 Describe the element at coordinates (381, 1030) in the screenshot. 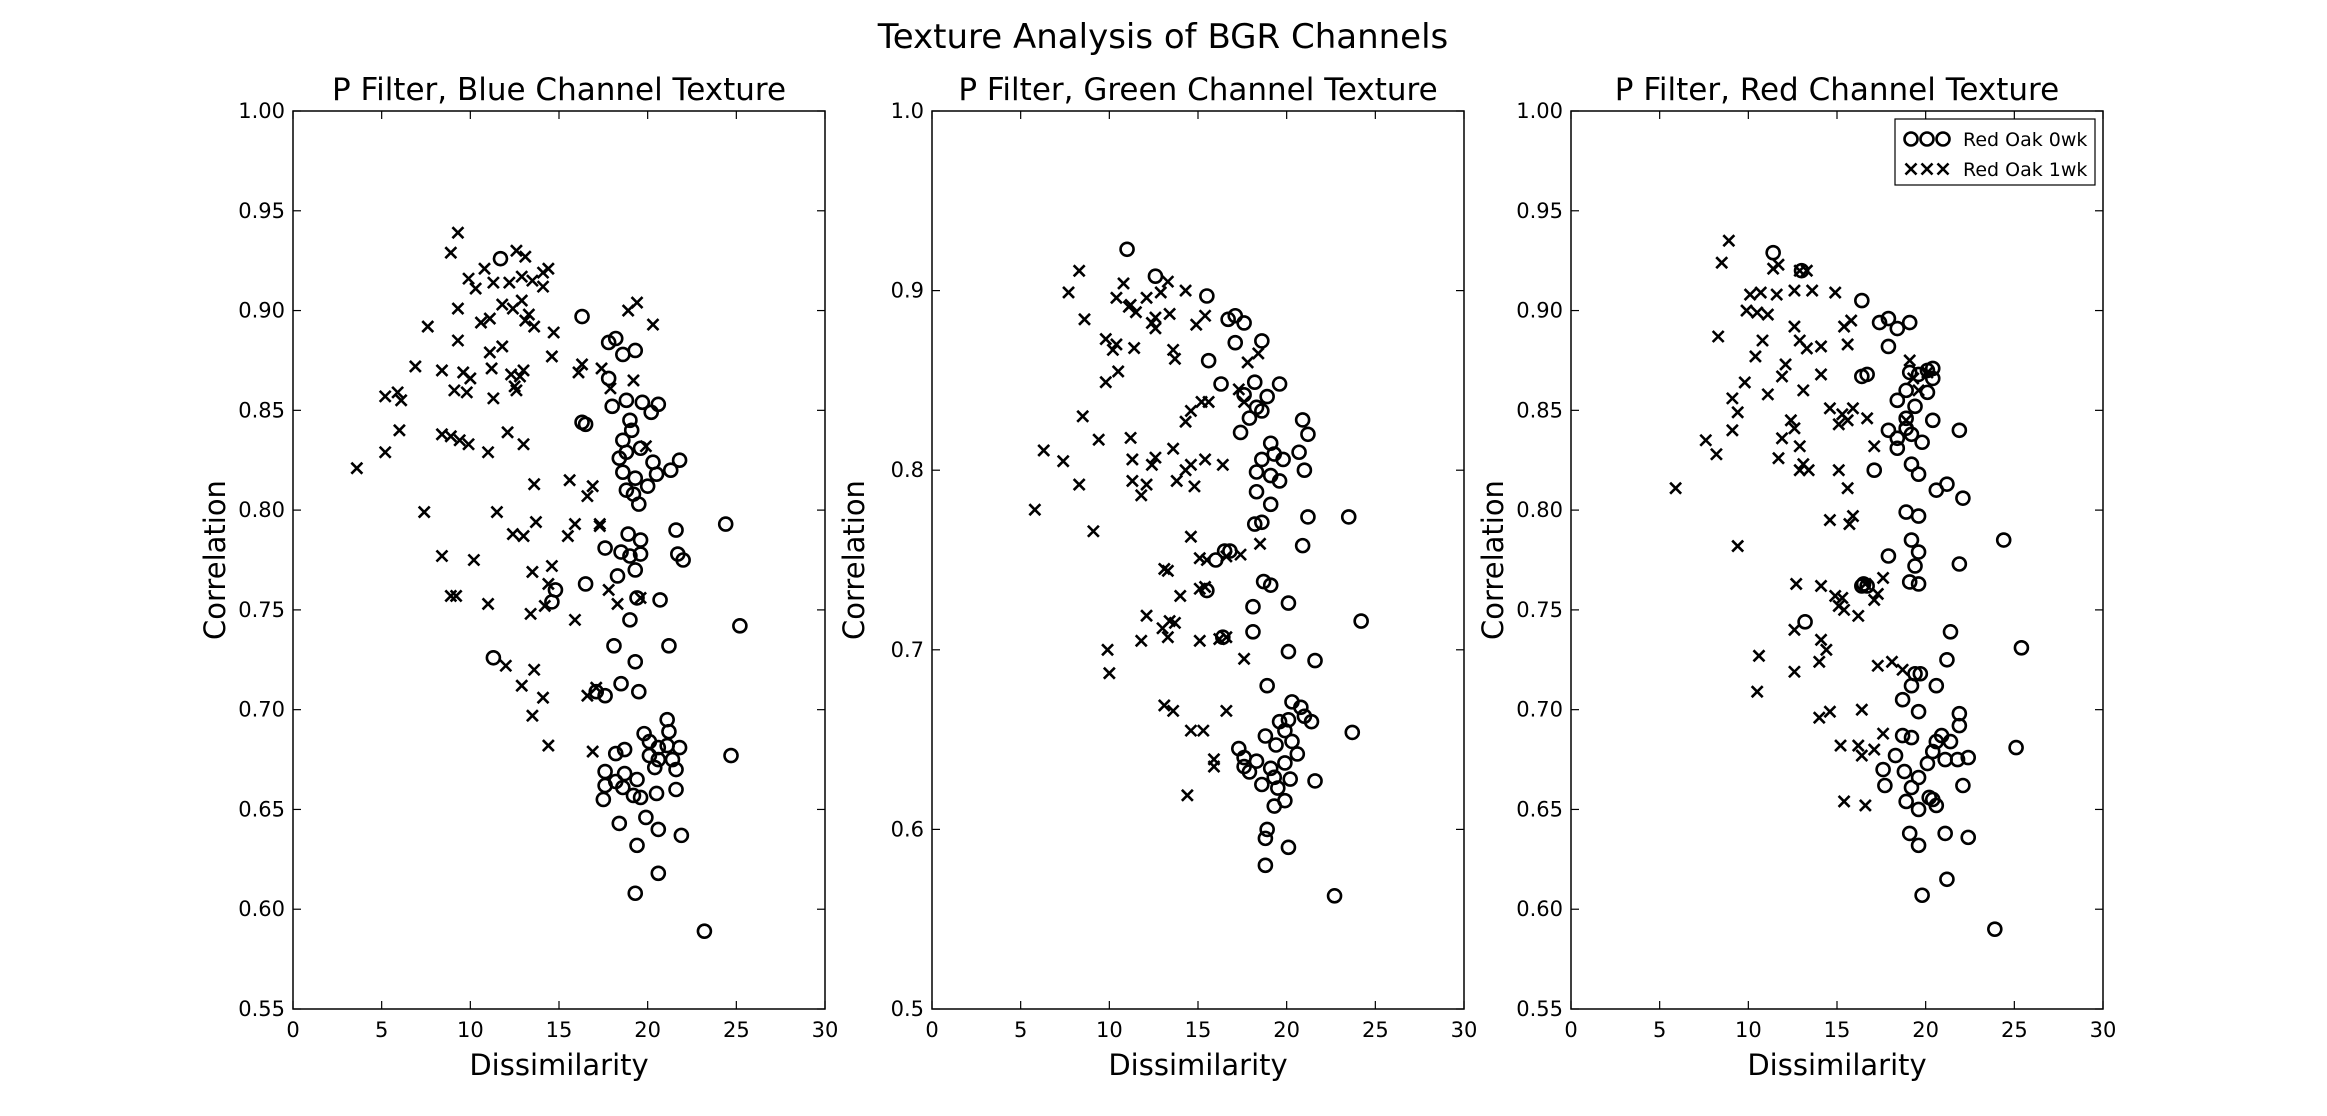

I see `x-tick-label: 5` at that location.